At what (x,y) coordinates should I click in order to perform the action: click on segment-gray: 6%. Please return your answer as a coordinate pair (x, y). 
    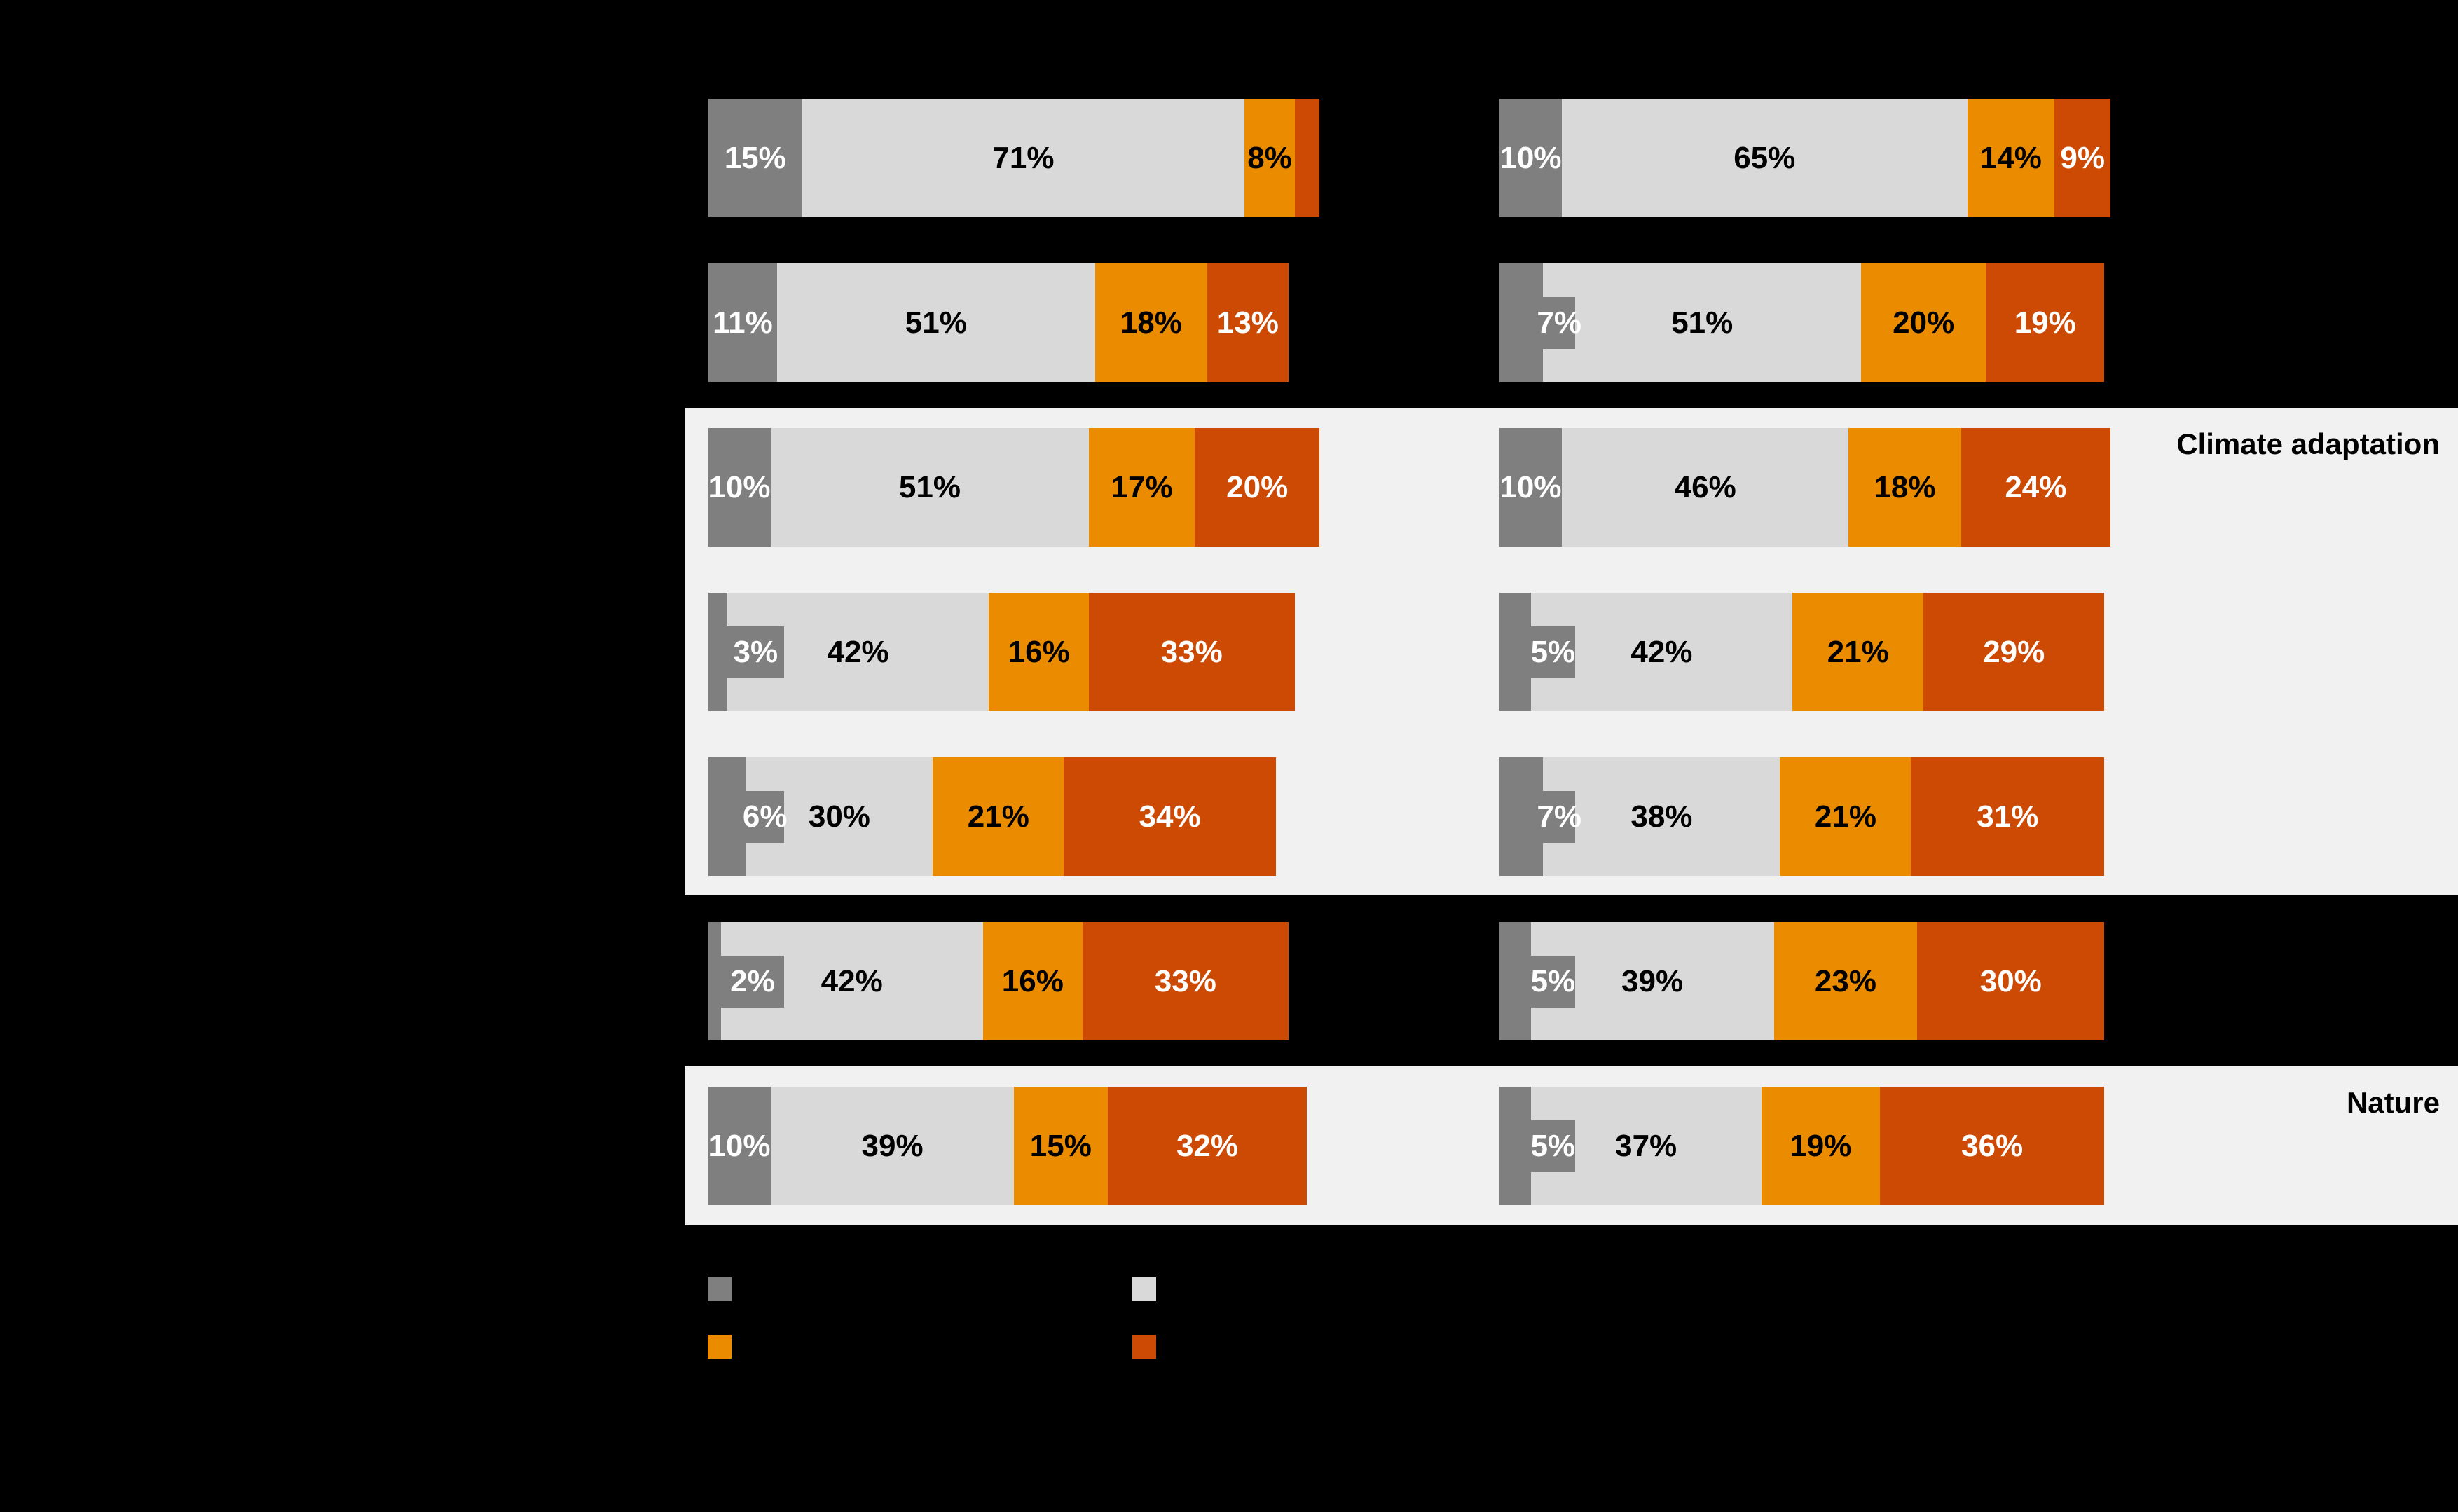
    Looking at the image, I should click on (747, 816).